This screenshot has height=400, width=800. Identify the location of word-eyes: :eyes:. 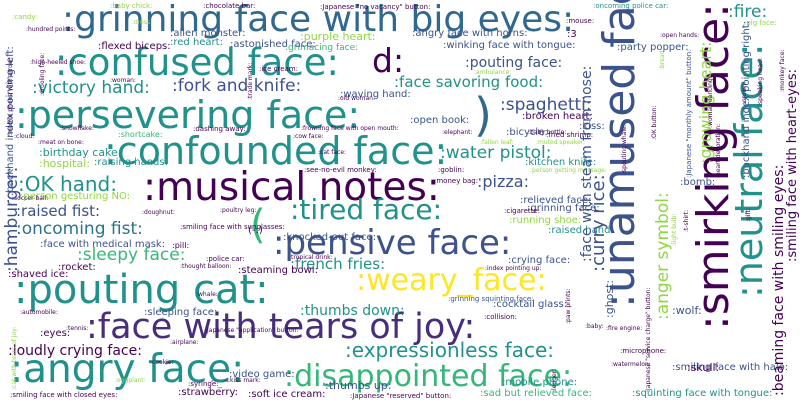
(55, 333).